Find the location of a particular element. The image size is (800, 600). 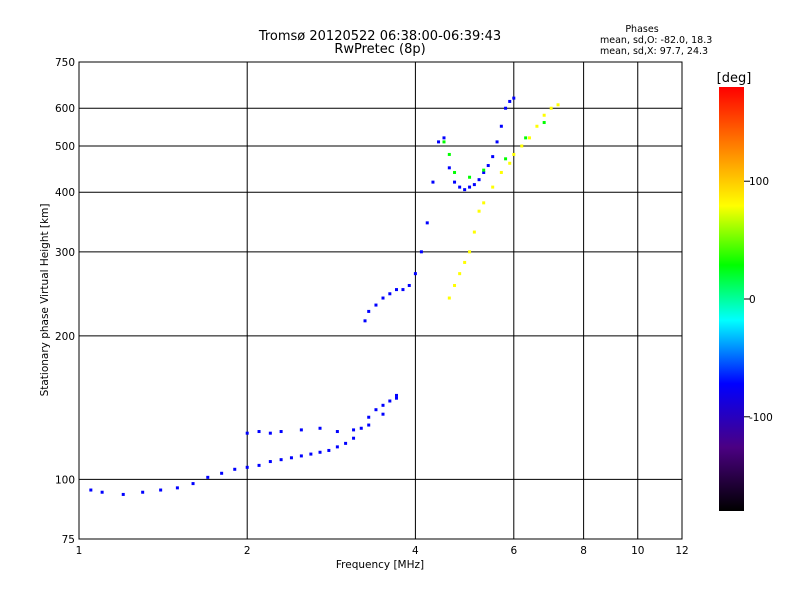

y-tick-label: 100 is located at coordinates (65, 480).